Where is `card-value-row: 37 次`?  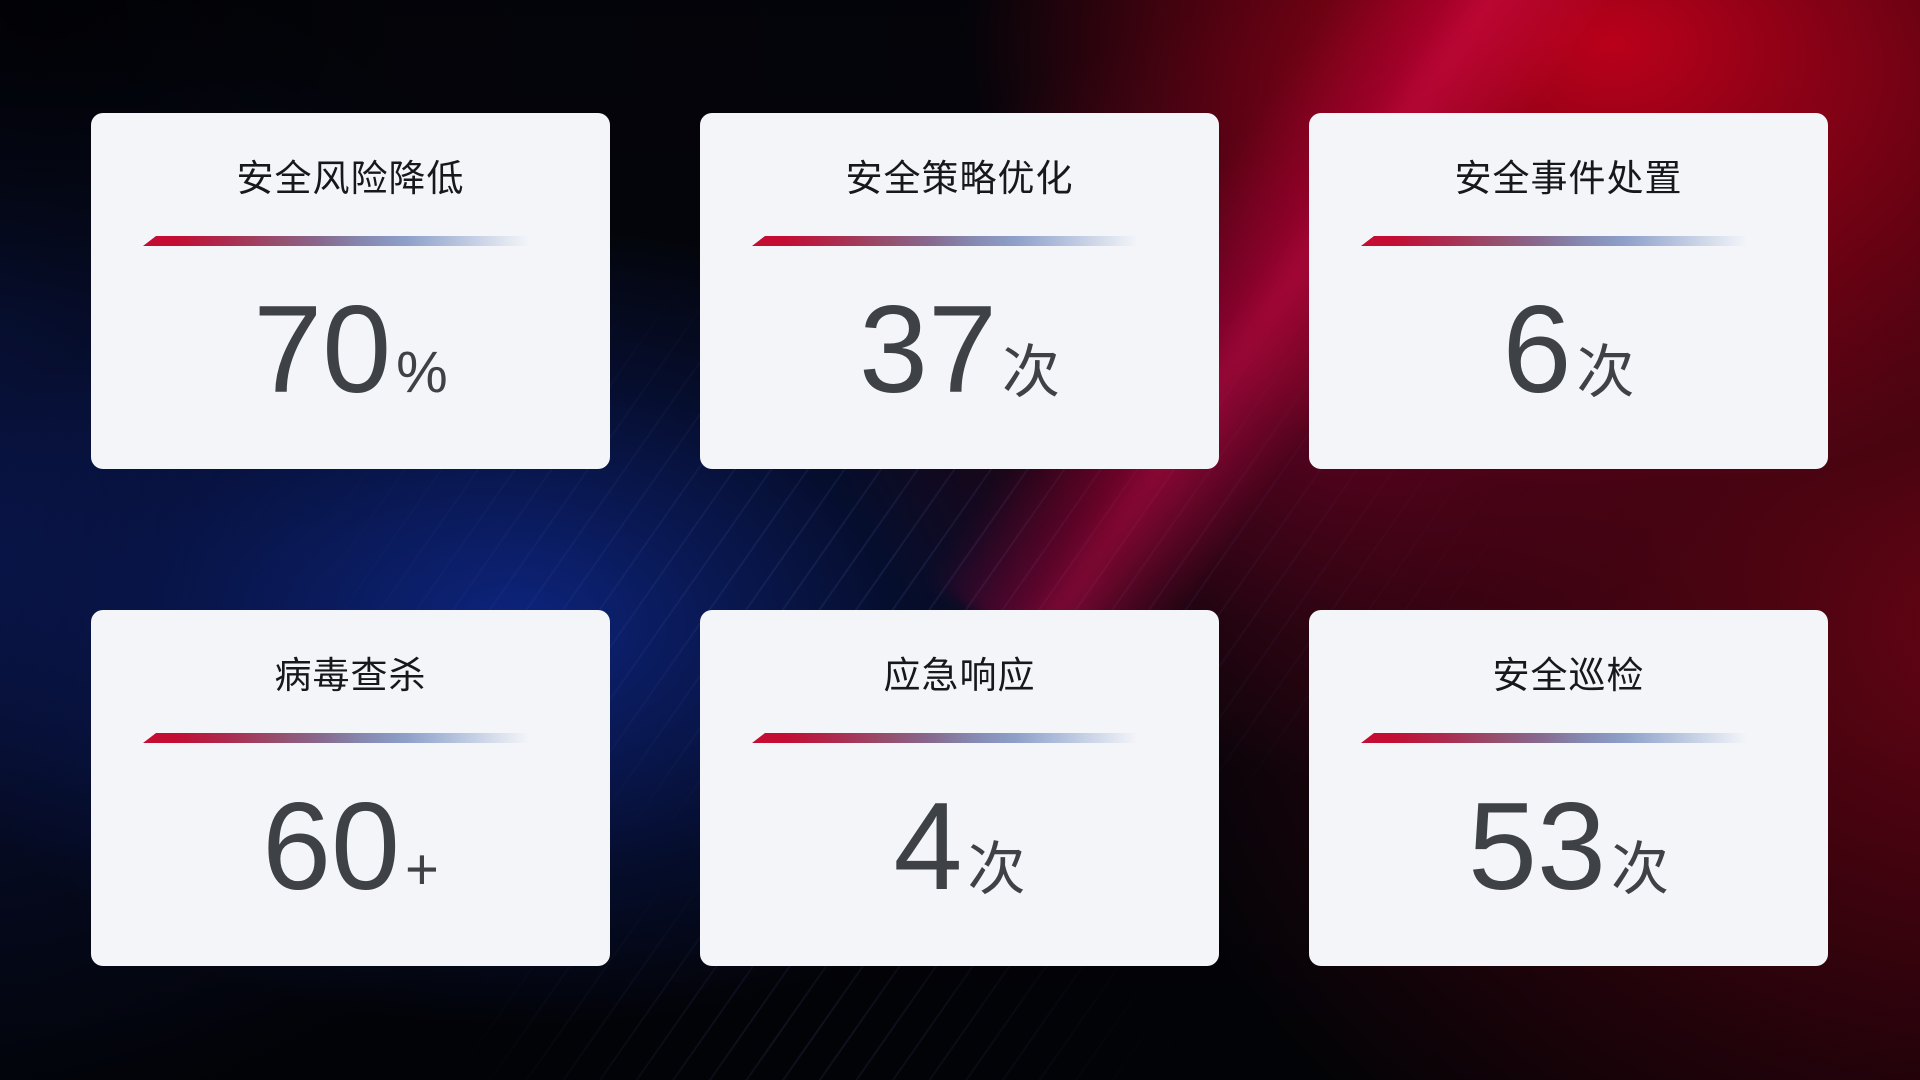 card-value-row: 37 次 is located at coordinates (959, 350).